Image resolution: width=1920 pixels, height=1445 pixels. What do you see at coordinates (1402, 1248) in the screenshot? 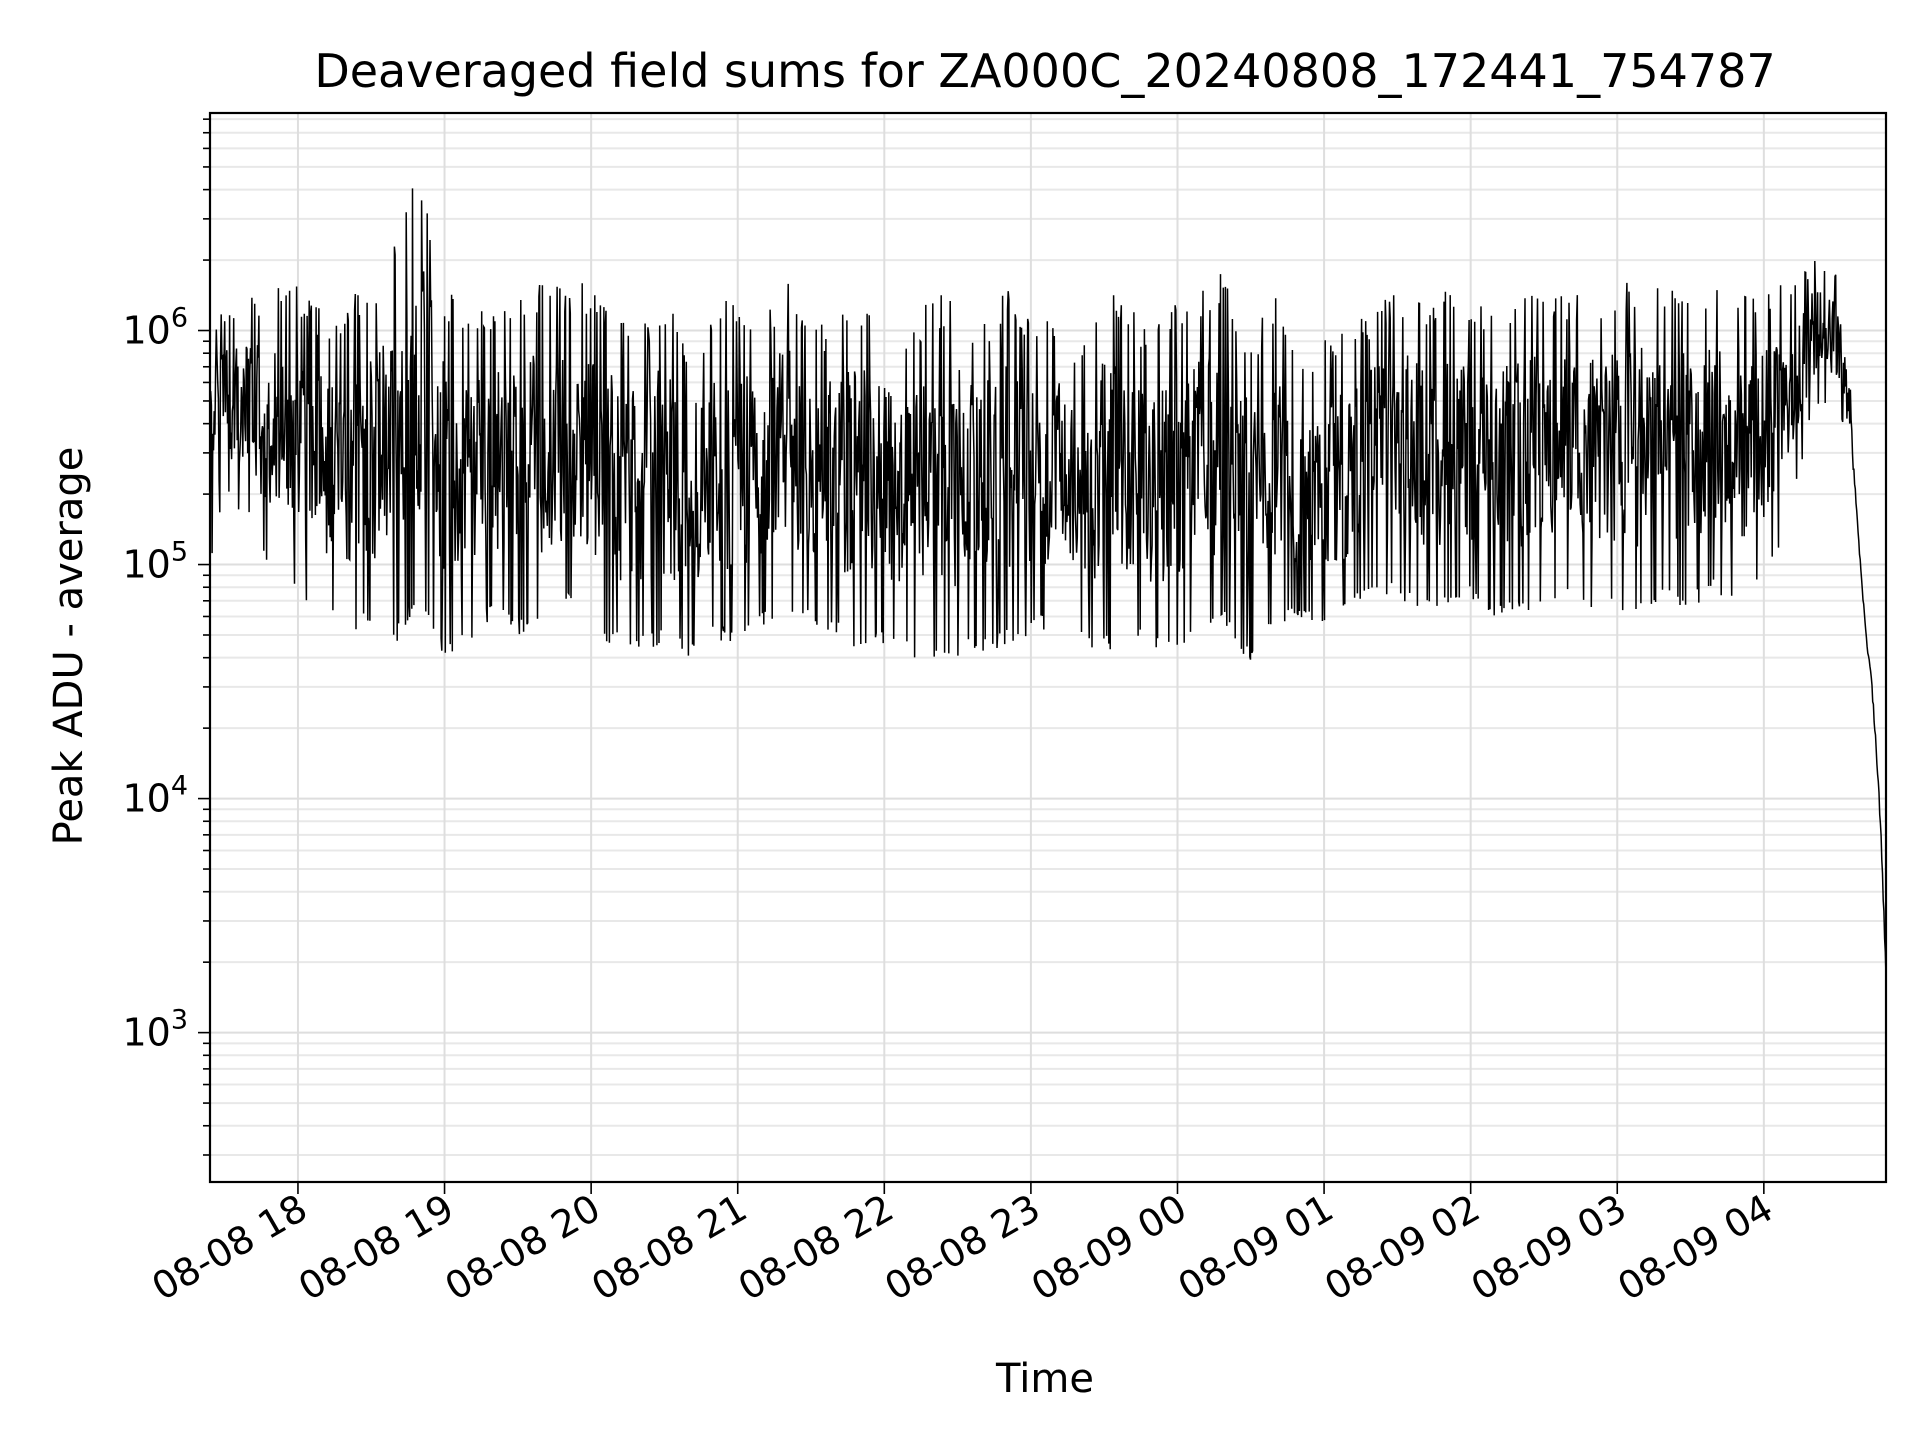
I see `x-tick-label: 08-09 02` at bounding box center [1402, 1248].